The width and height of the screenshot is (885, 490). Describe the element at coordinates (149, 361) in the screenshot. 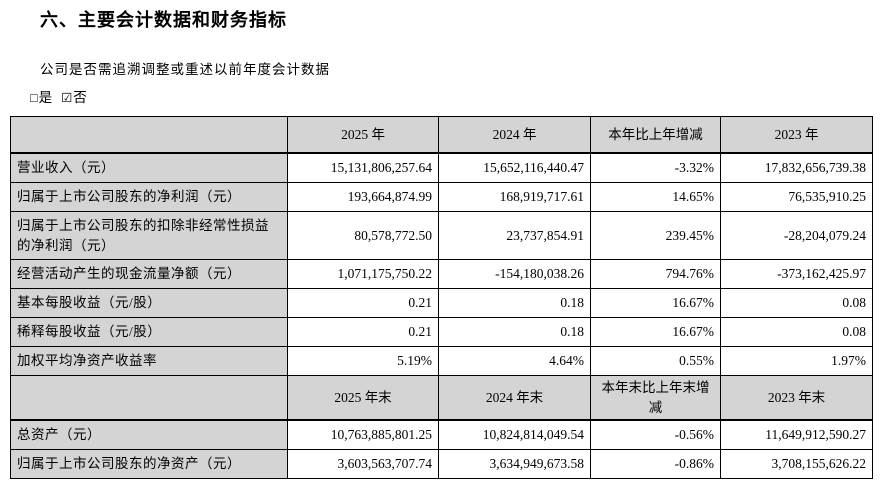

I see `row-label: 加权平均净资产收益率` at that location.